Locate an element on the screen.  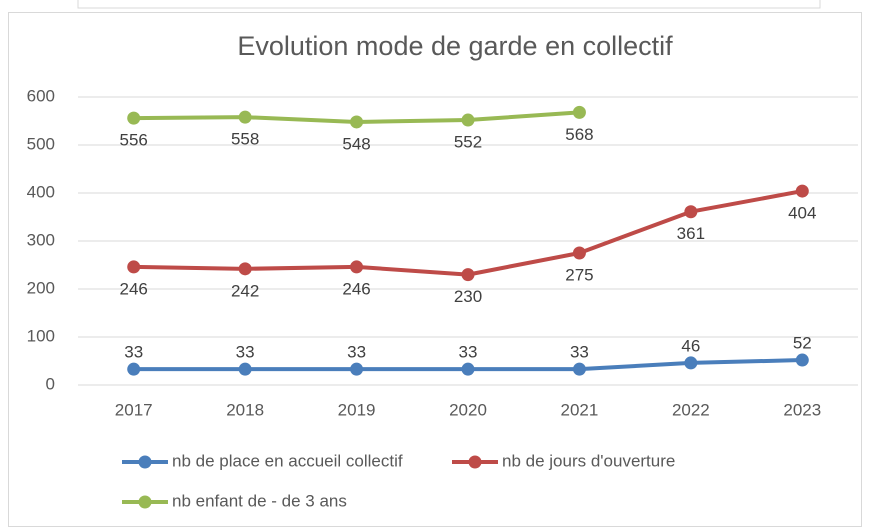
data-label: 52 is located at coordinates (802, 343).